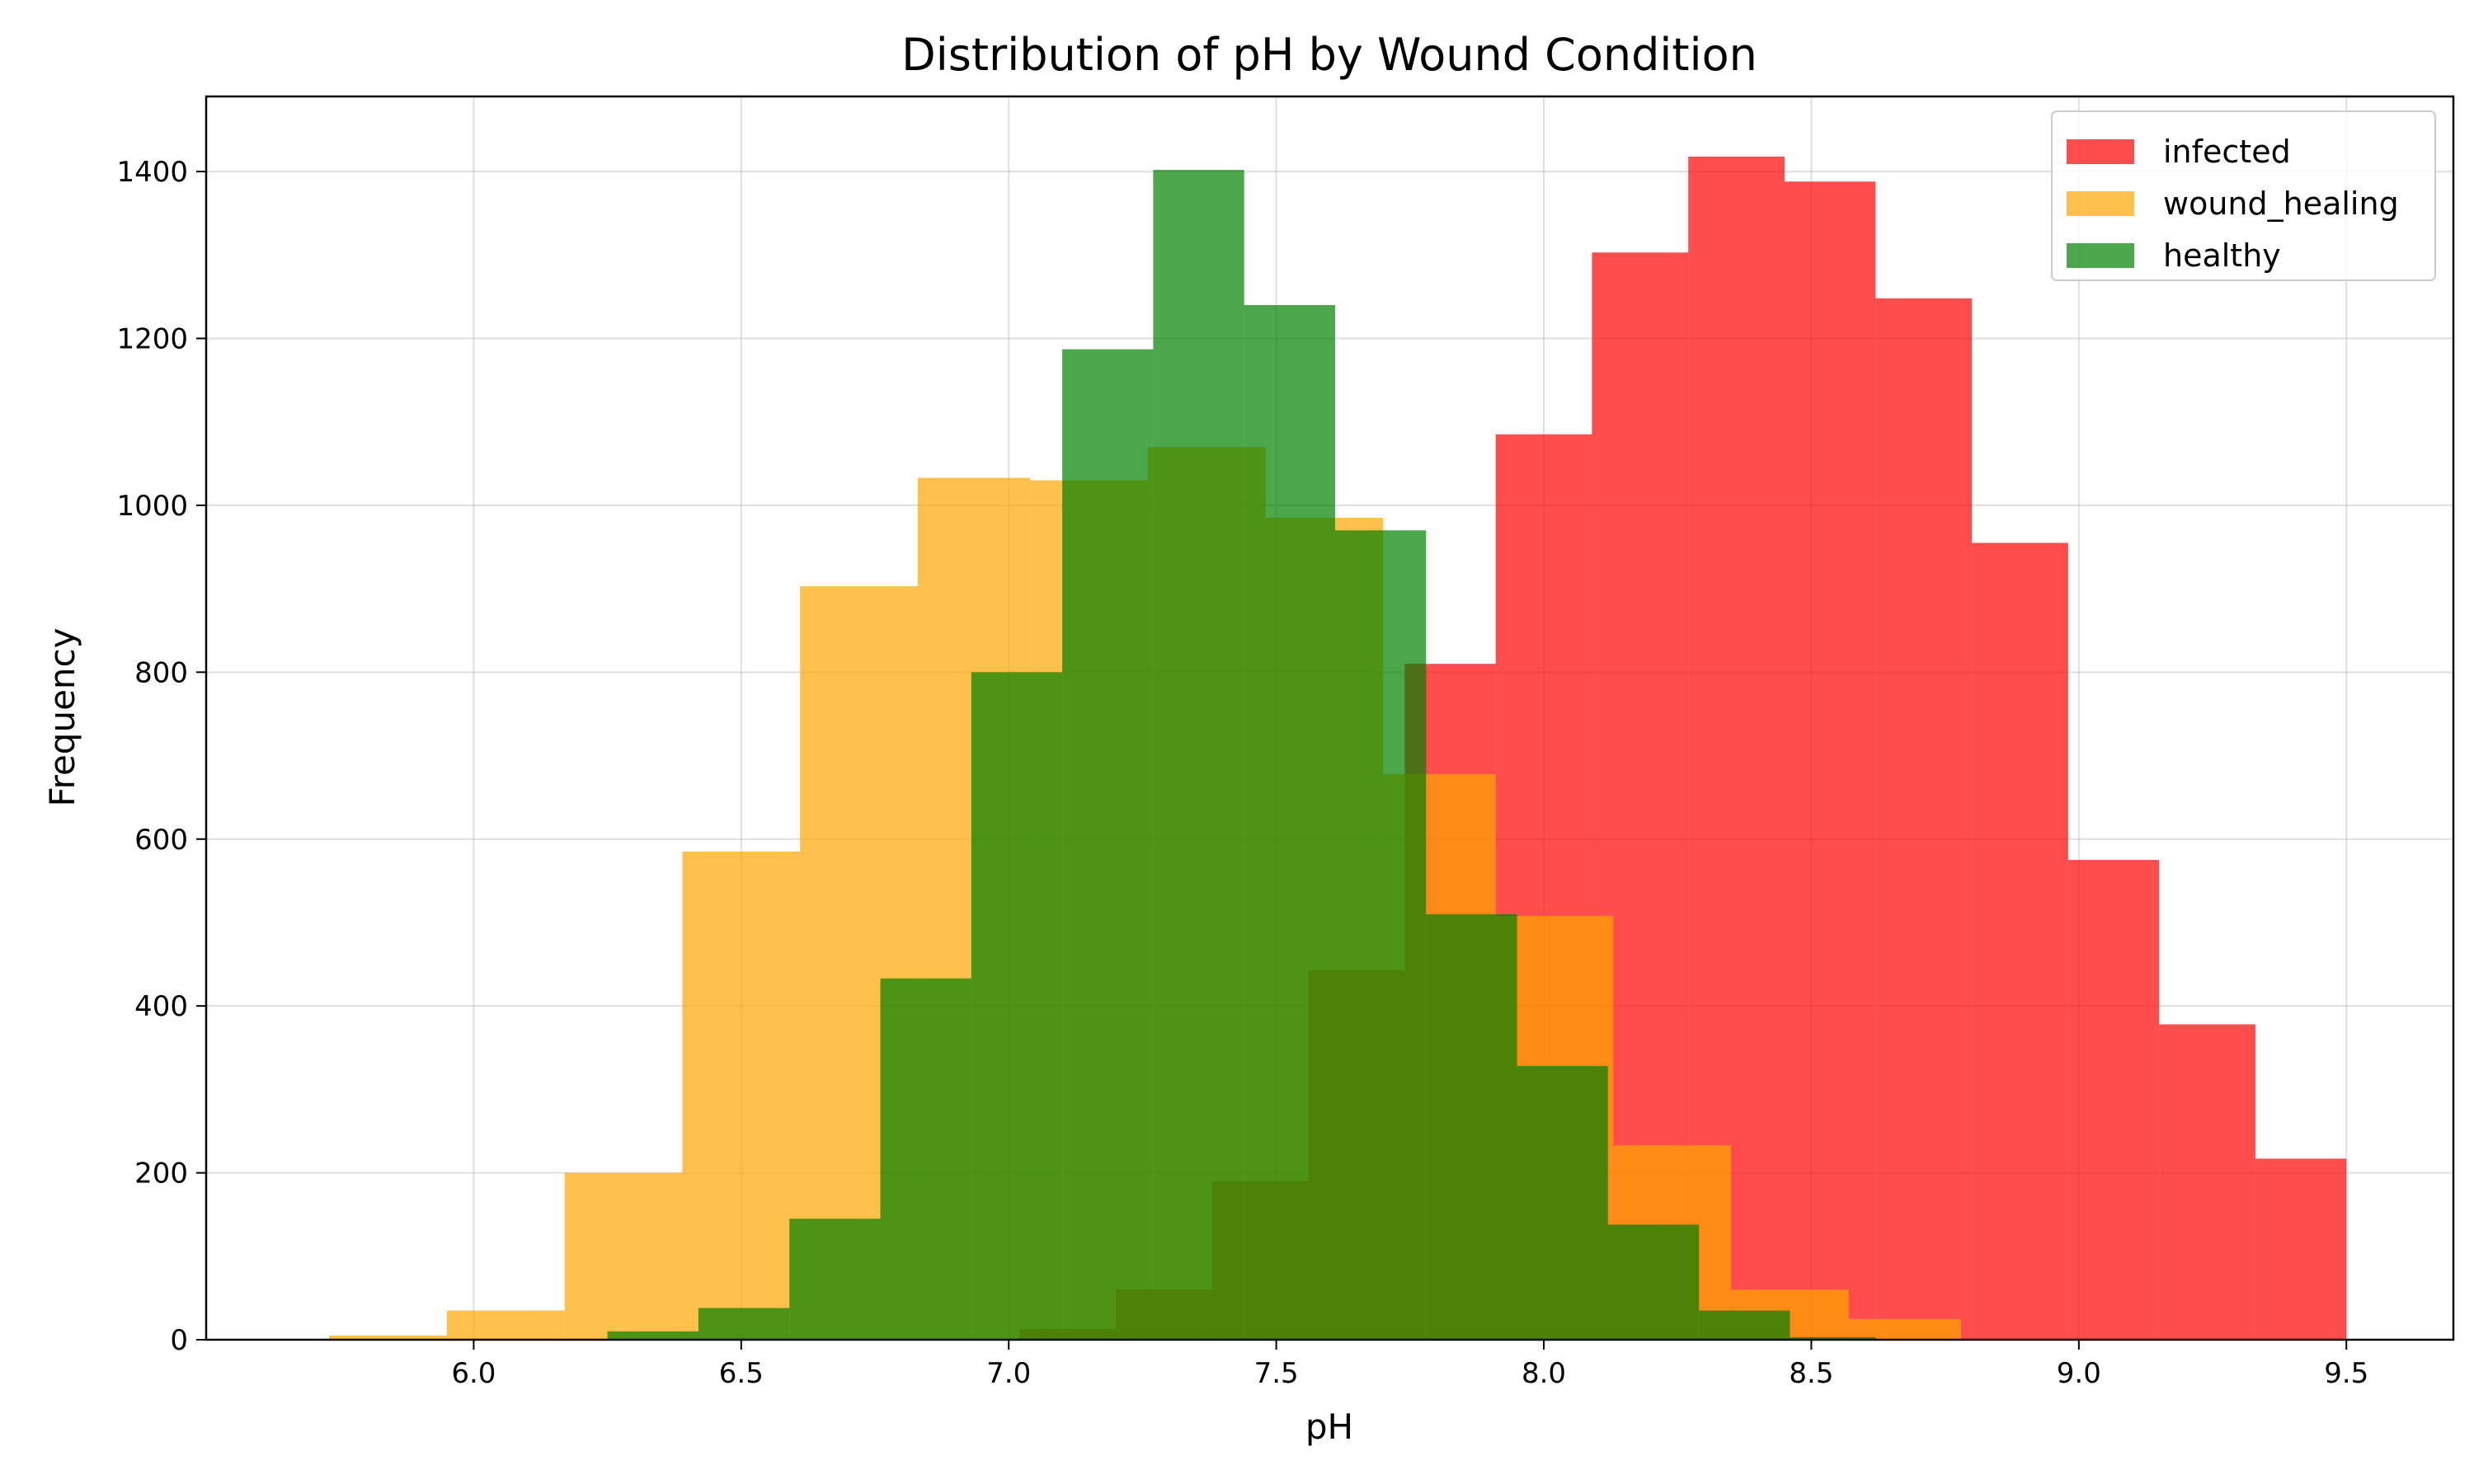  Describe the element at coordinates (2222, 255) in the screenshot. I see `legend-label: healthy` at that location.